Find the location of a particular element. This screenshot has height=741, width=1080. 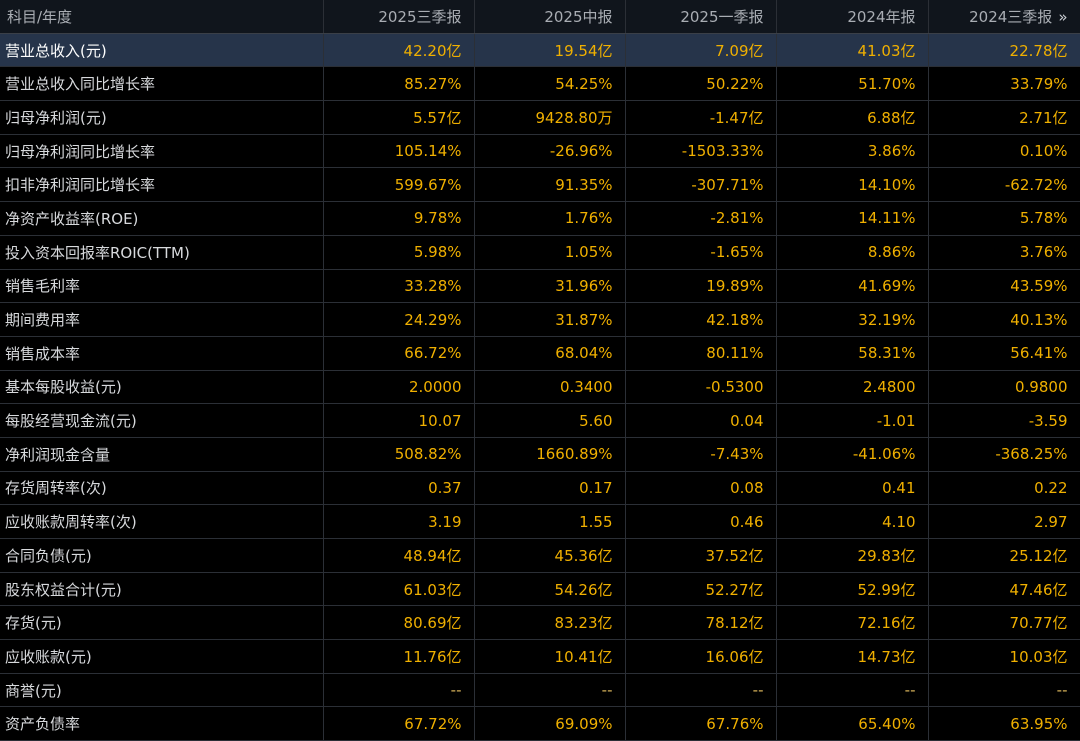

row-label: 营业总收入同比增长率 is located at coordinates (162, 84).